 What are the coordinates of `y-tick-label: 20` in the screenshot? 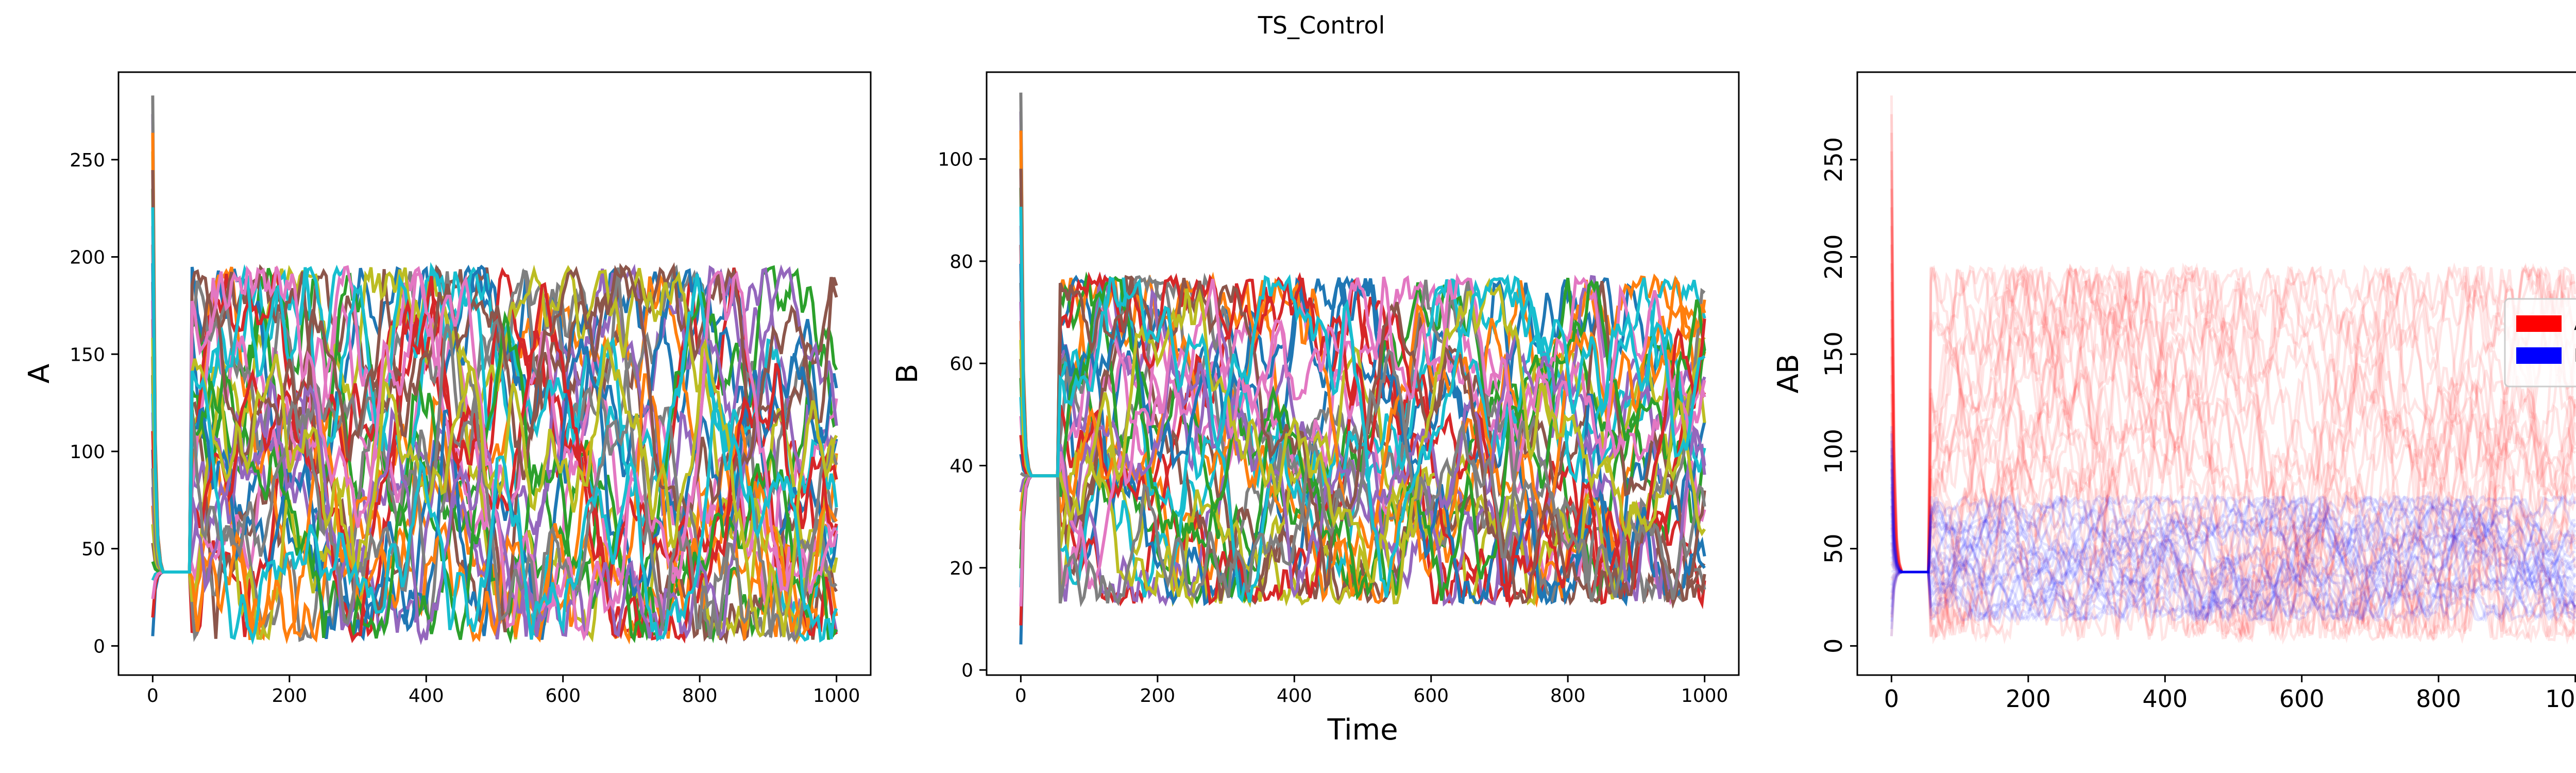 It's located at (961, 568).